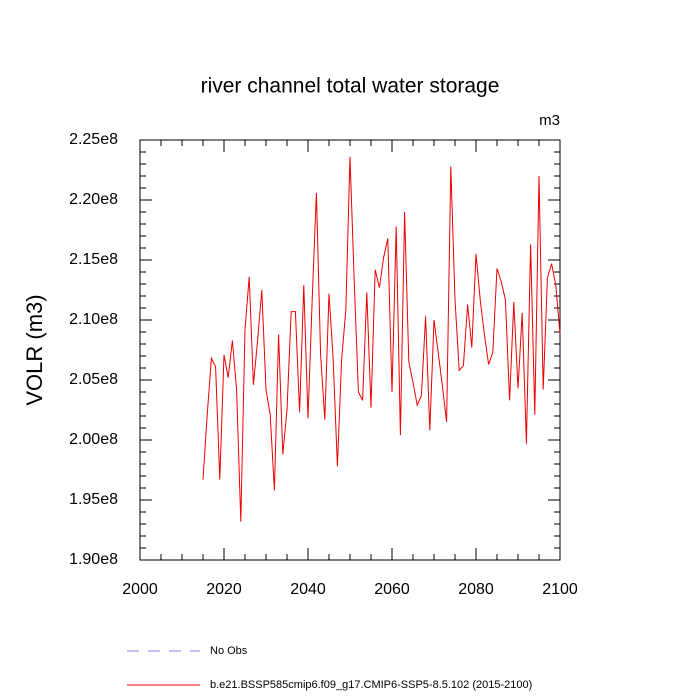 This screenshot has width=700, height=700. What do you see at coordinates (93, 559) in the screenshot?
I see `y-tick-label: 1.90e8` at bounding box center [93, 559].